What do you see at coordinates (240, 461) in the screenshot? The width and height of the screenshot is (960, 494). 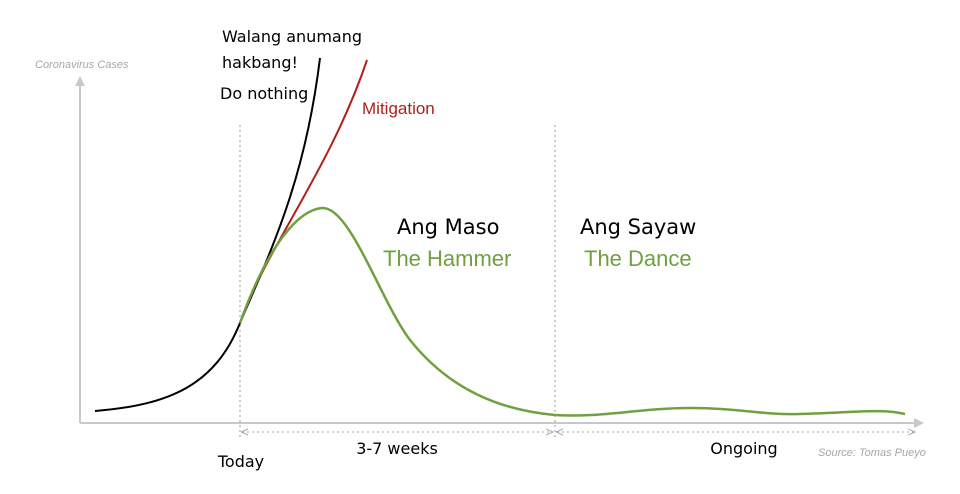 I see `today-label: Today` at bounding box center [240, 461].